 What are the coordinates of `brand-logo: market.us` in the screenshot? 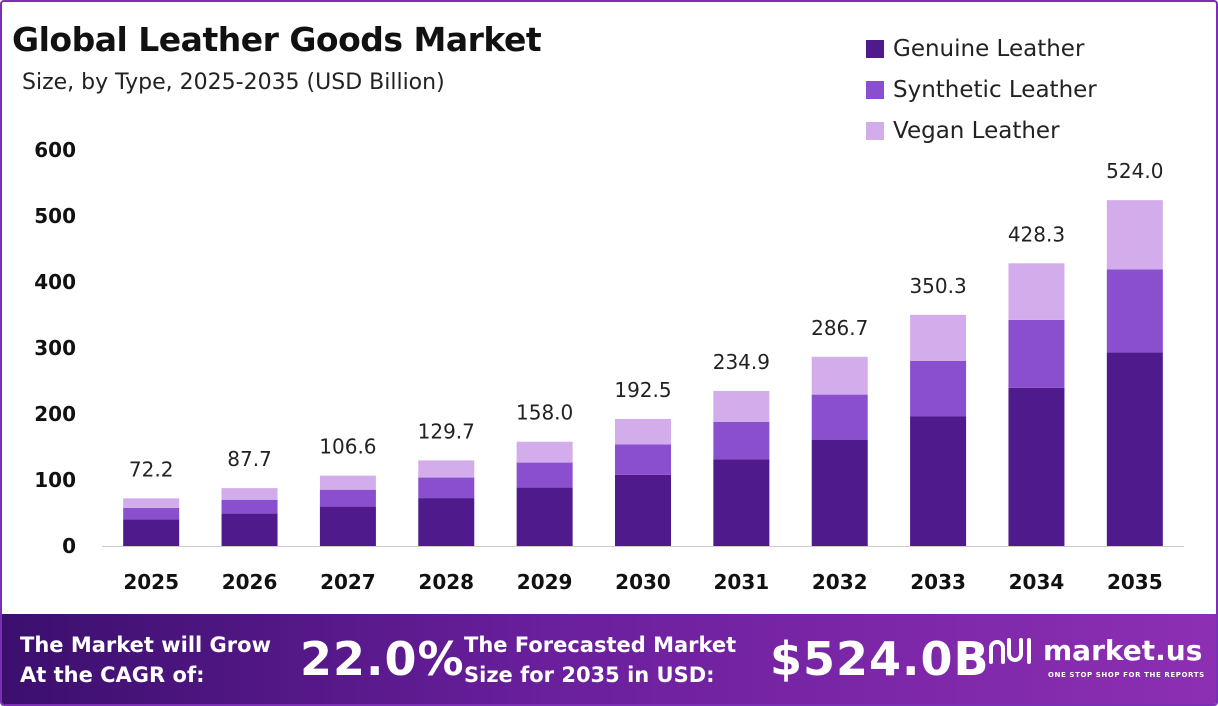 It's located at (1094, 651).